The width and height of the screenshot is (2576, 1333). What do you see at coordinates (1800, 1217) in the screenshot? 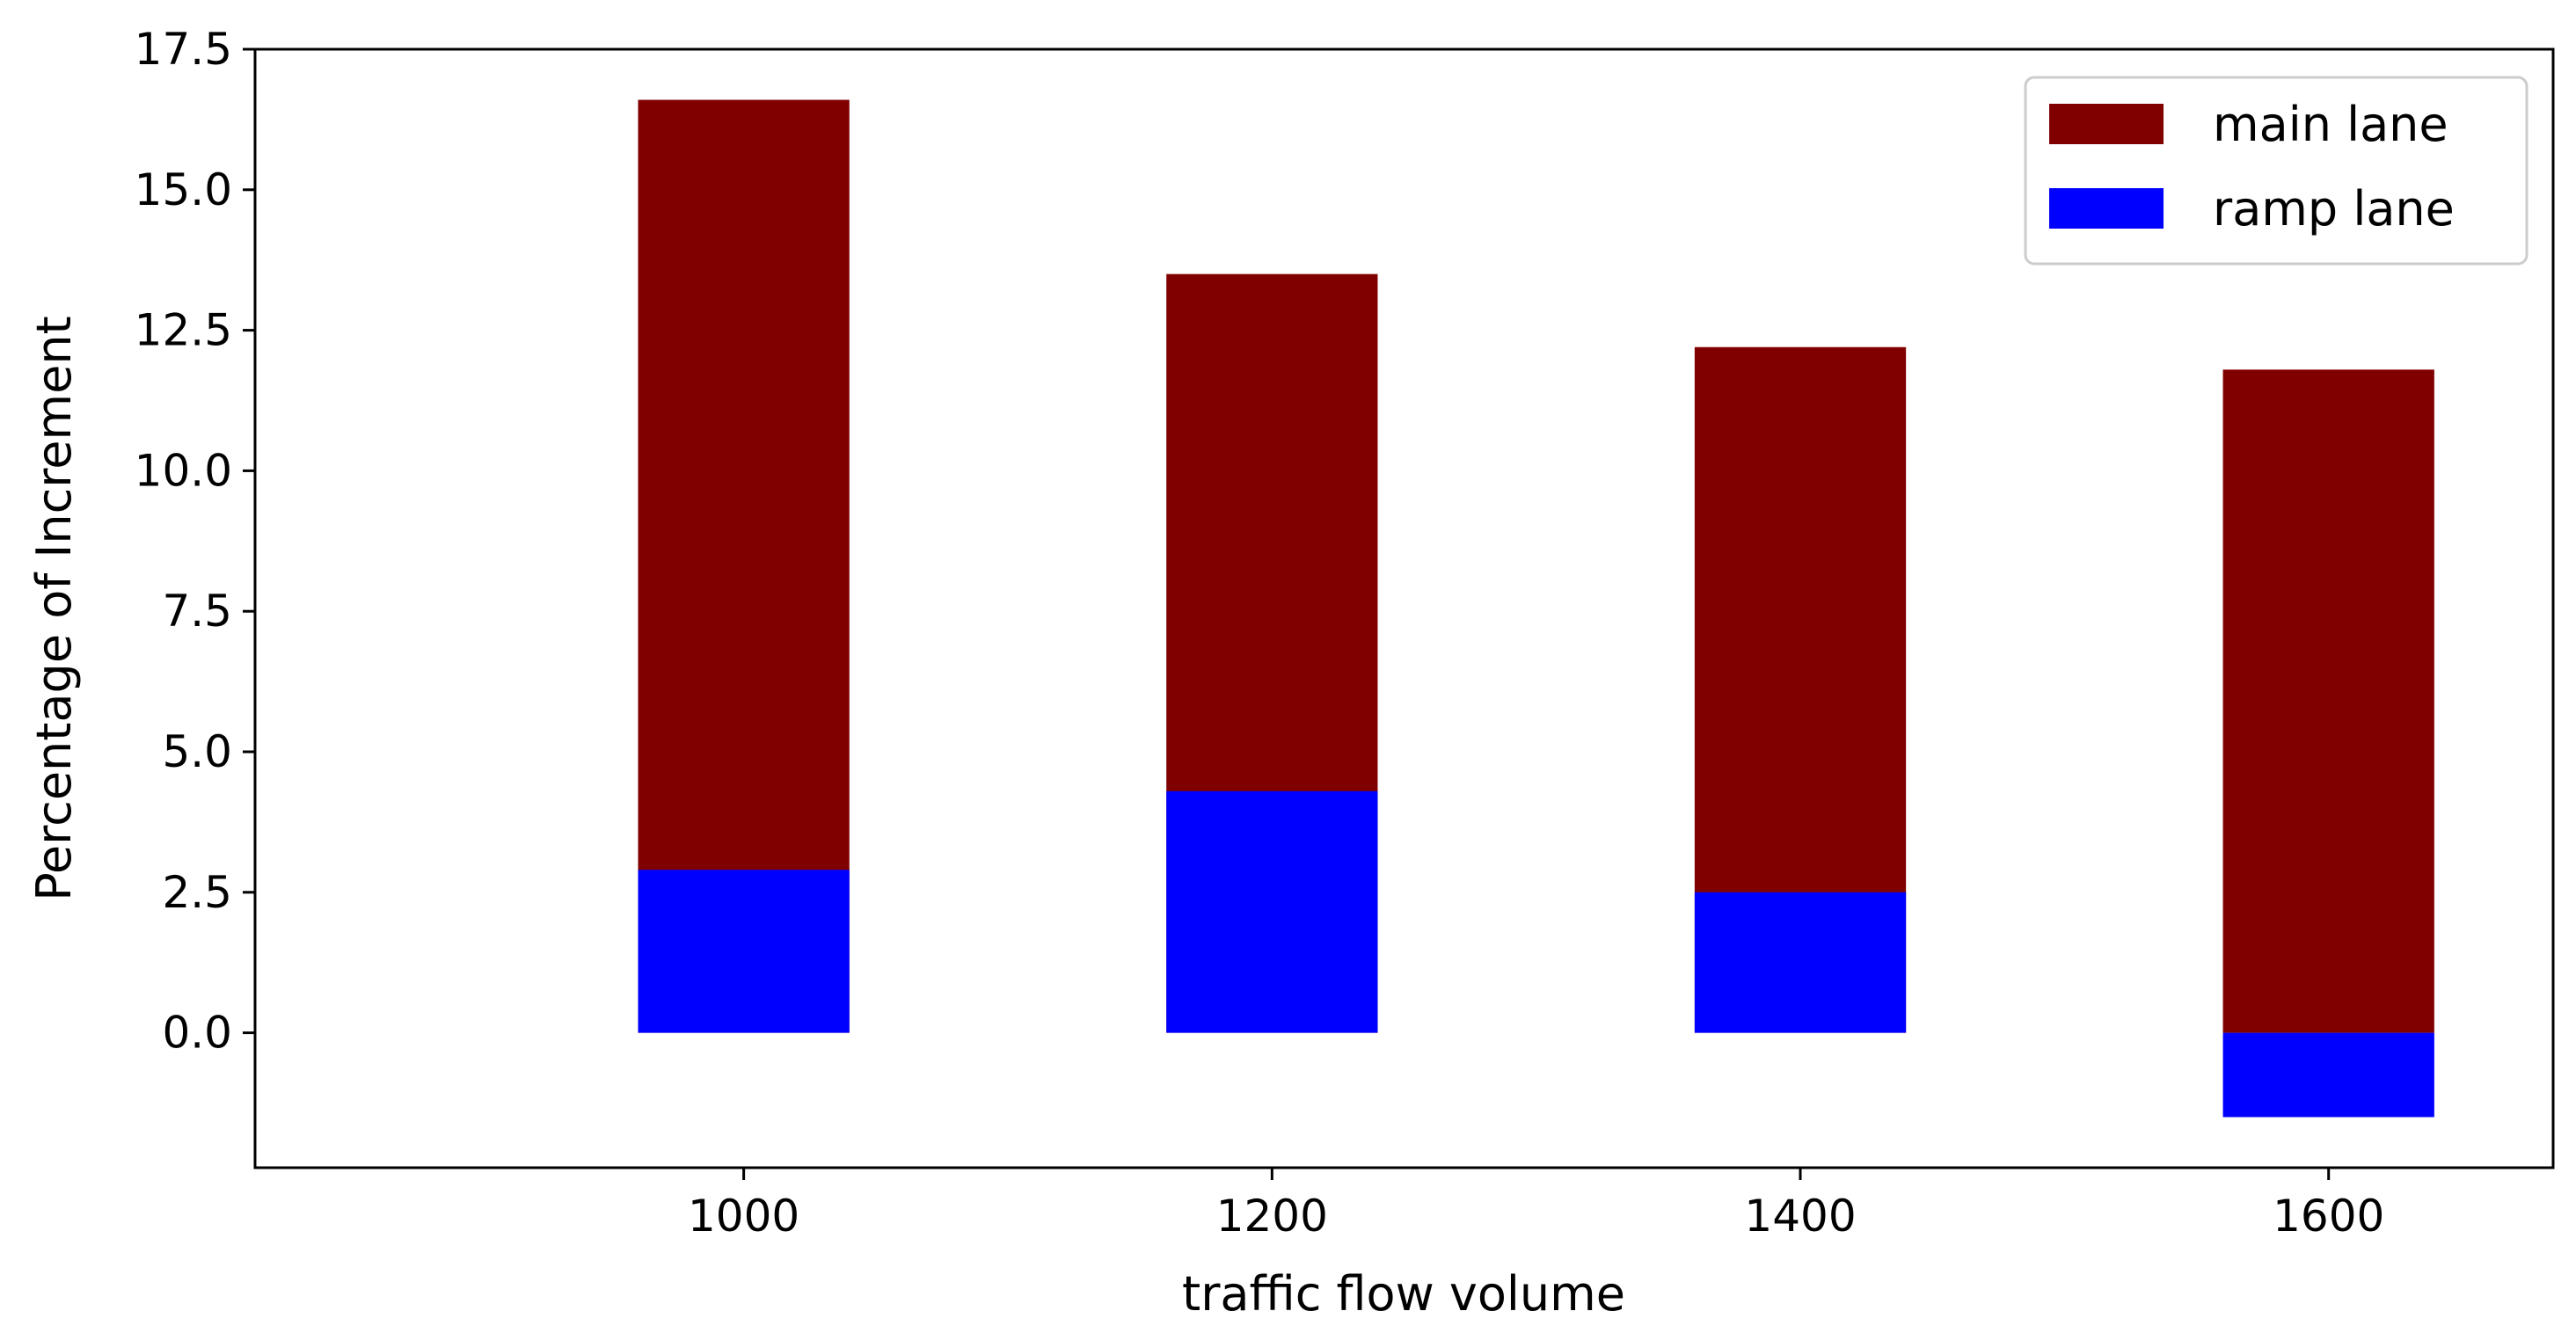
I see `x-tick-label: 1400` at bounding box center [1800, 1217].